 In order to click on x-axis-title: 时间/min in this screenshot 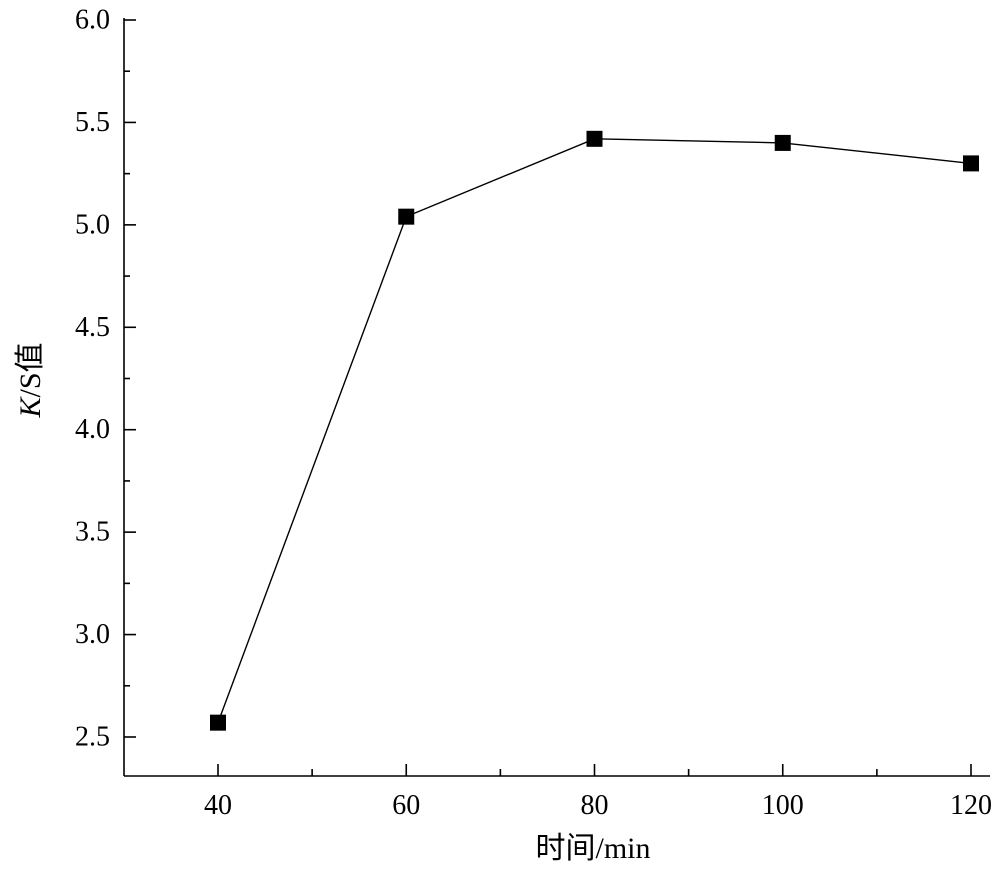, I will do `click(592, 848)`.